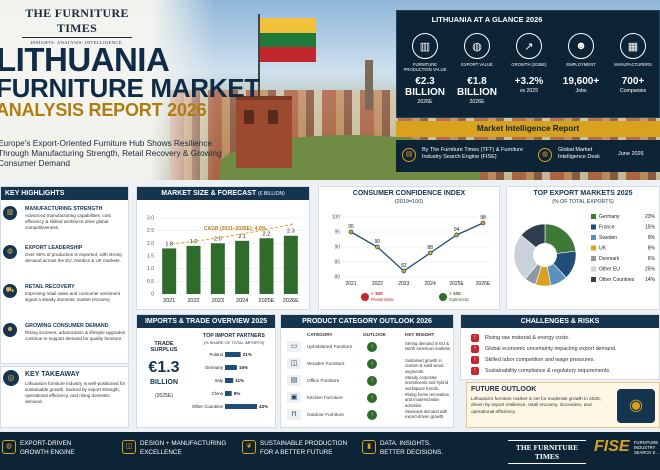 The image size is (660, 470). What do you see at coordinates (443, 297) in the screenshot?
I see `up-arrow-icon` at bounding box center [443, 297].